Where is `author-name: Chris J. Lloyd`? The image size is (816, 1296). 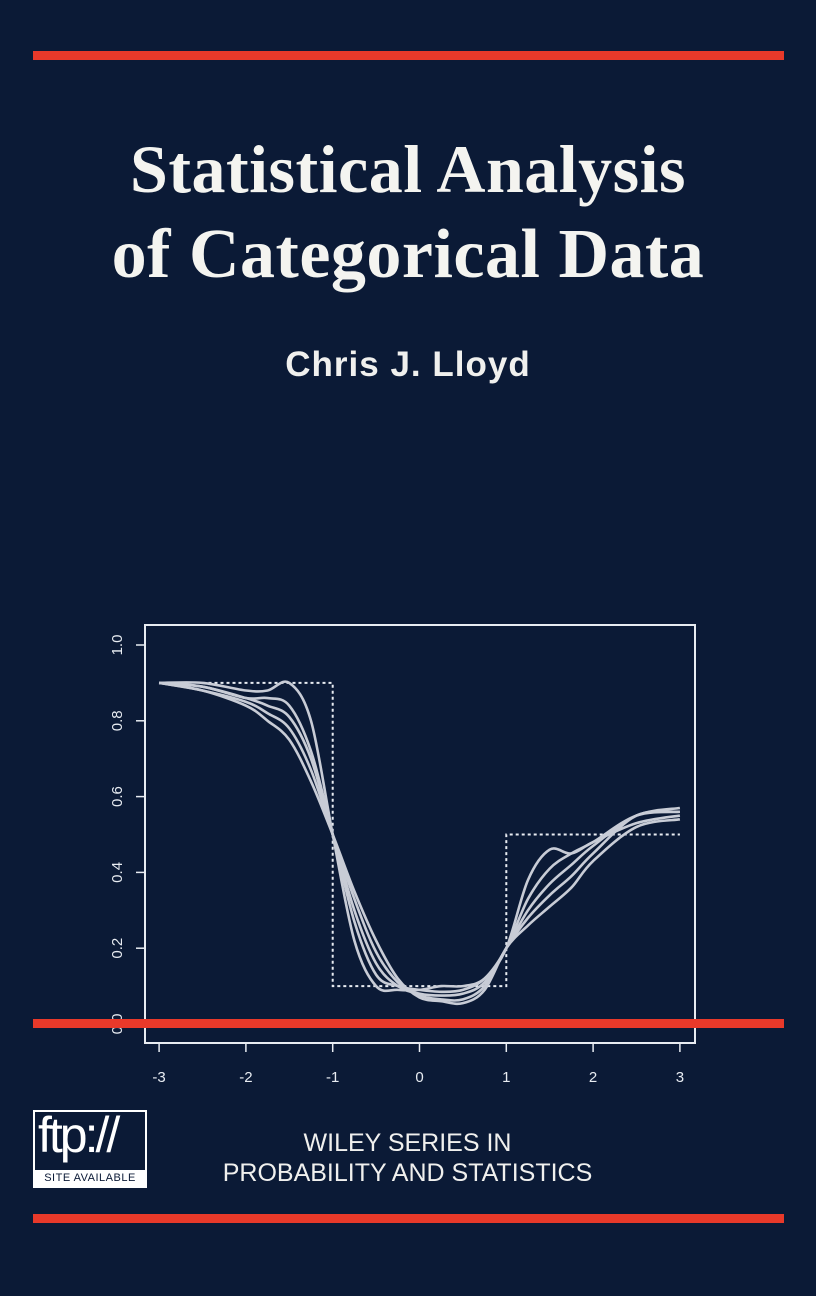
author-name: Chris J. Lloyd is located at coordinates (408, 364).